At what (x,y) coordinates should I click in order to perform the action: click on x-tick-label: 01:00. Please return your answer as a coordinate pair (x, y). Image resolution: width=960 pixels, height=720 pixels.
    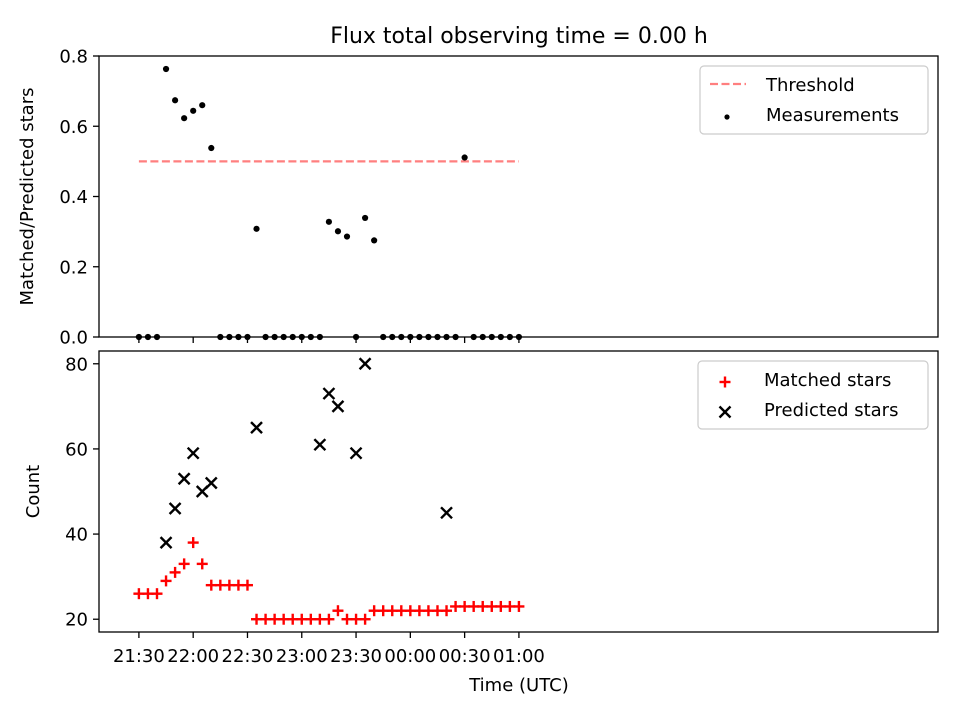
    Looking at the image, I should click on (519, 656).